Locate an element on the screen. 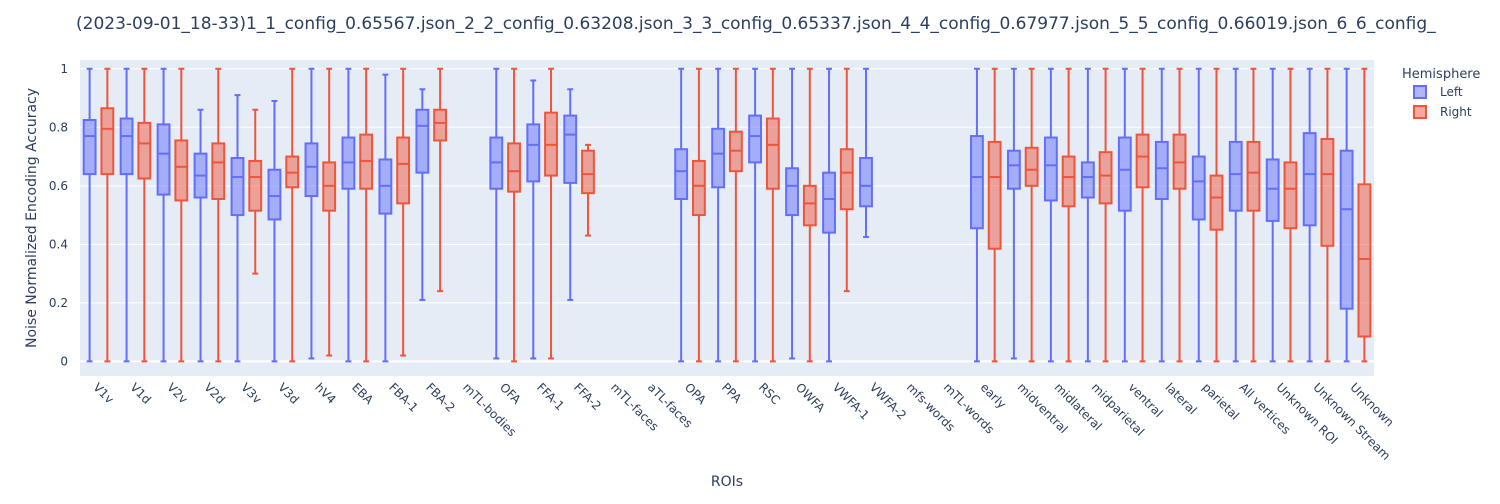  box-right-lateral is located at coordinates (1179, 215).